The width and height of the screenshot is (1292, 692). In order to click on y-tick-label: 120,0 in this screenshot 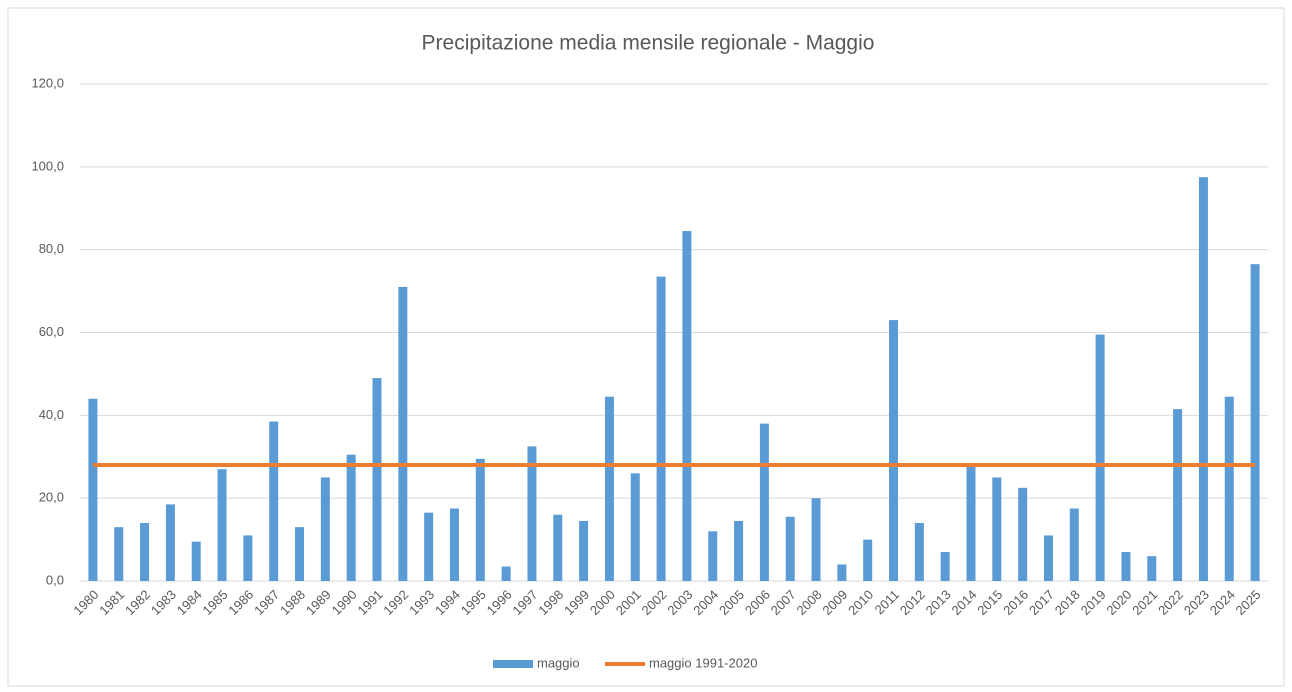, I will do `click(47, 82)`.